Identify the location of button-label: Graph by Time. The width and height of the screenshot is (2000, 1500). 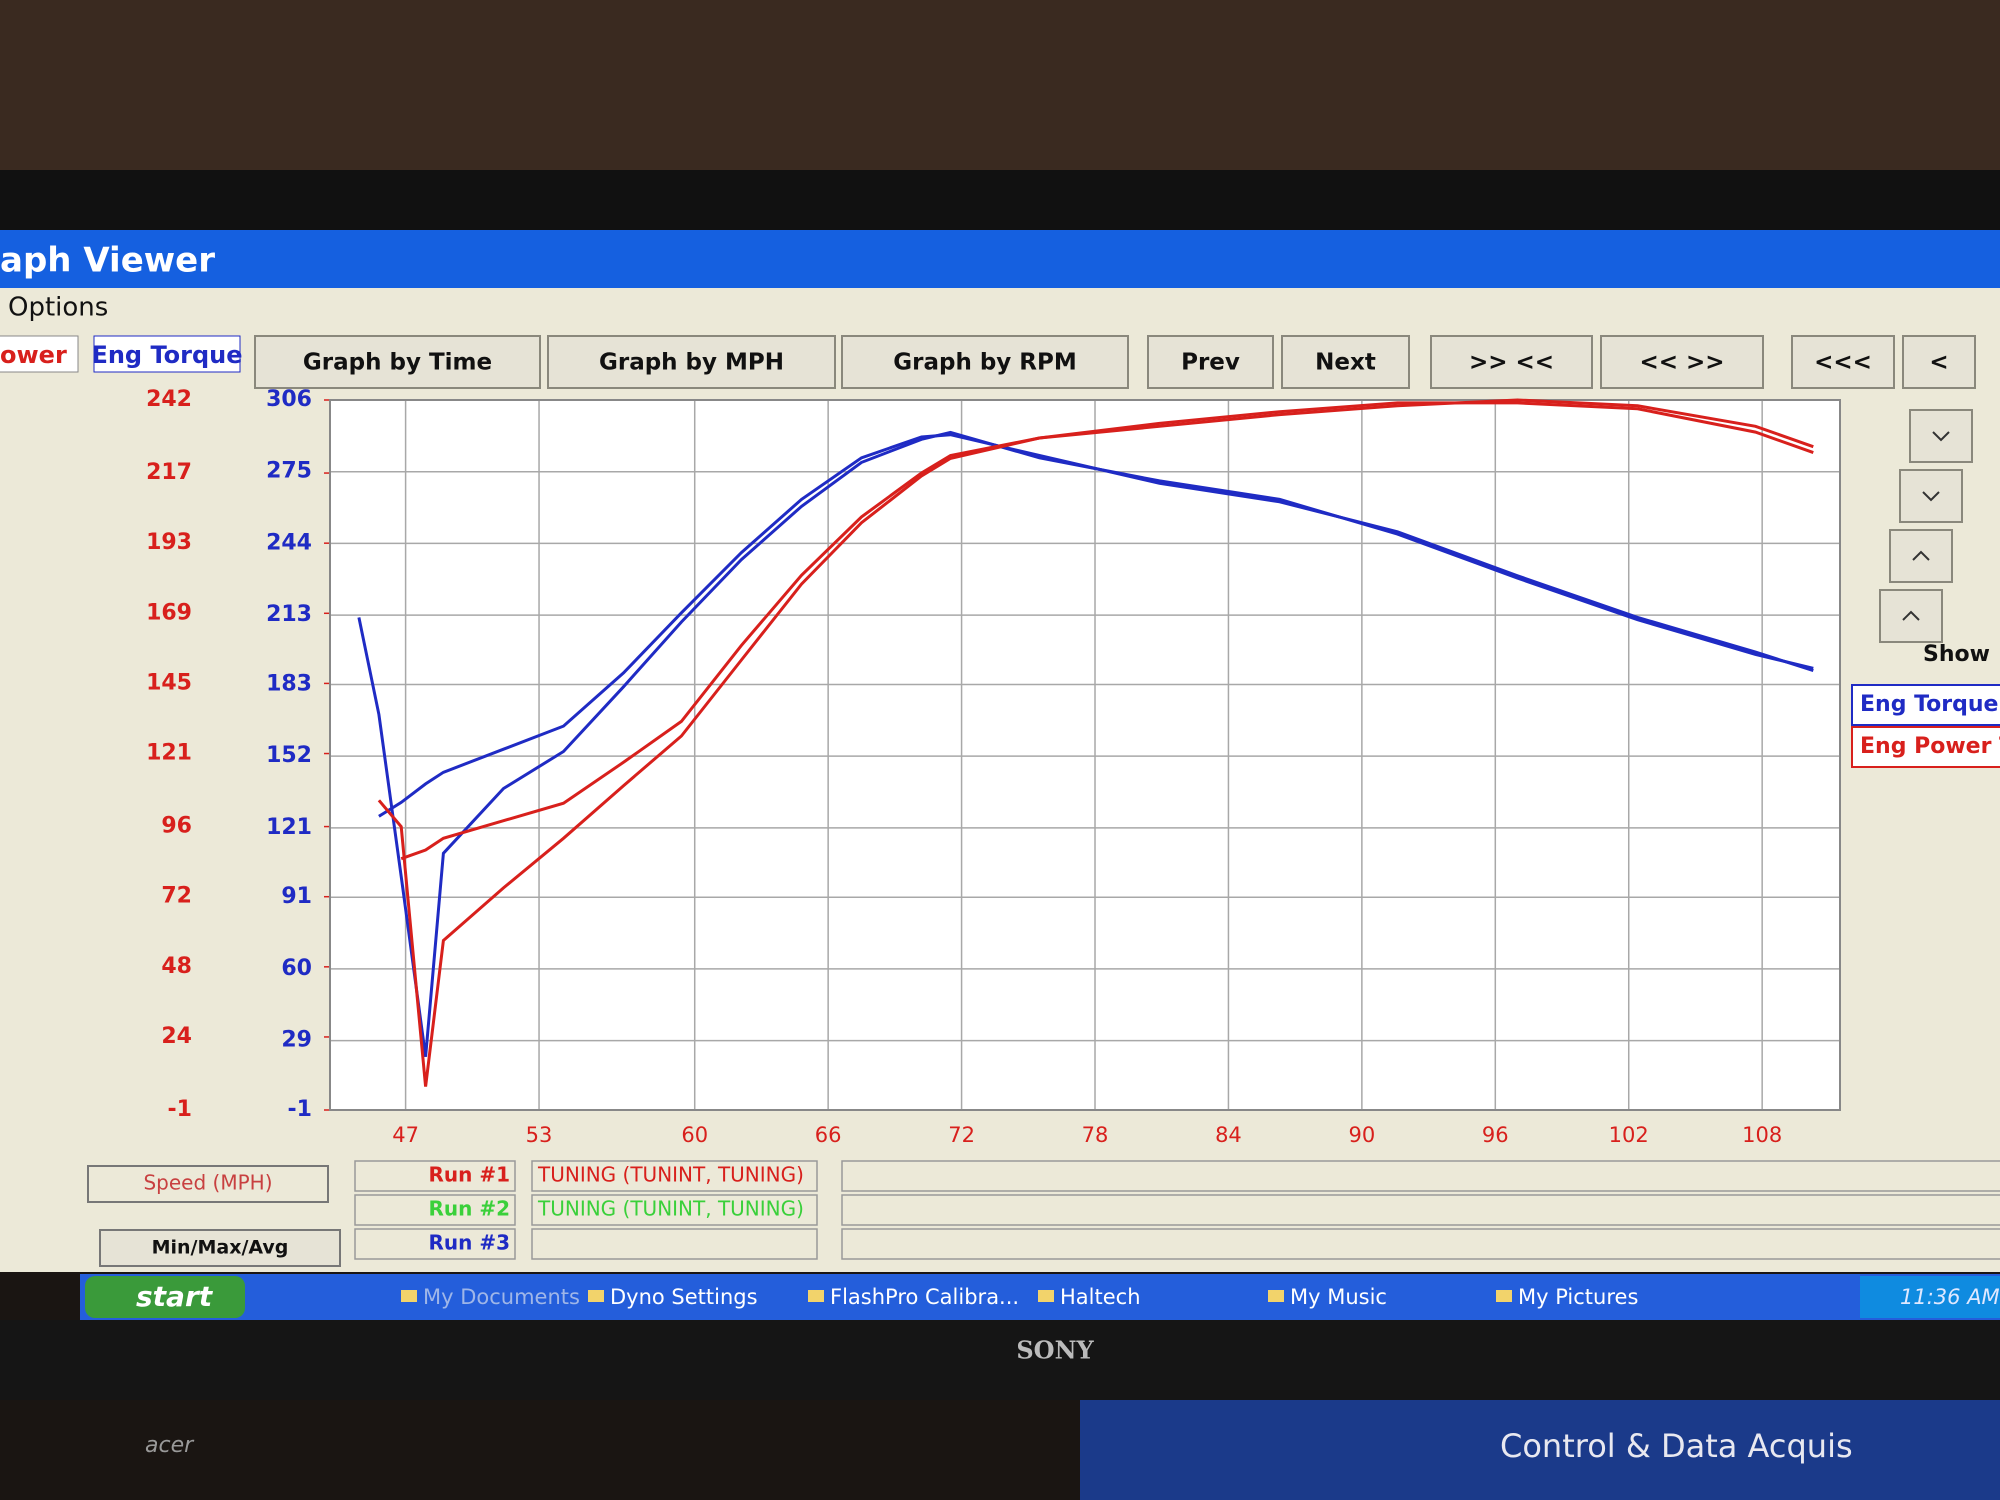
(397, 363).